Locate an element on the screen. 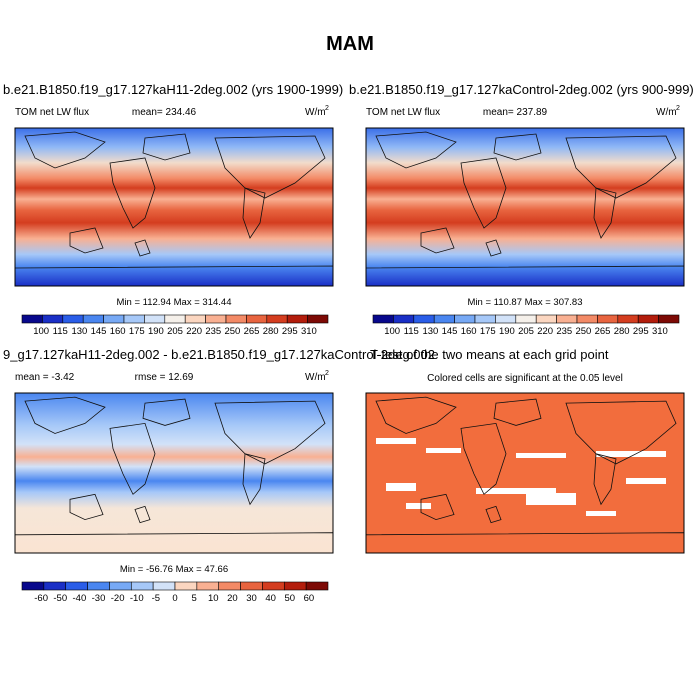 The height and width of the screenshot is (700, 700). min-max-label: Min = 110.87 Max = 307.83 is located at coordinates (525, 302).